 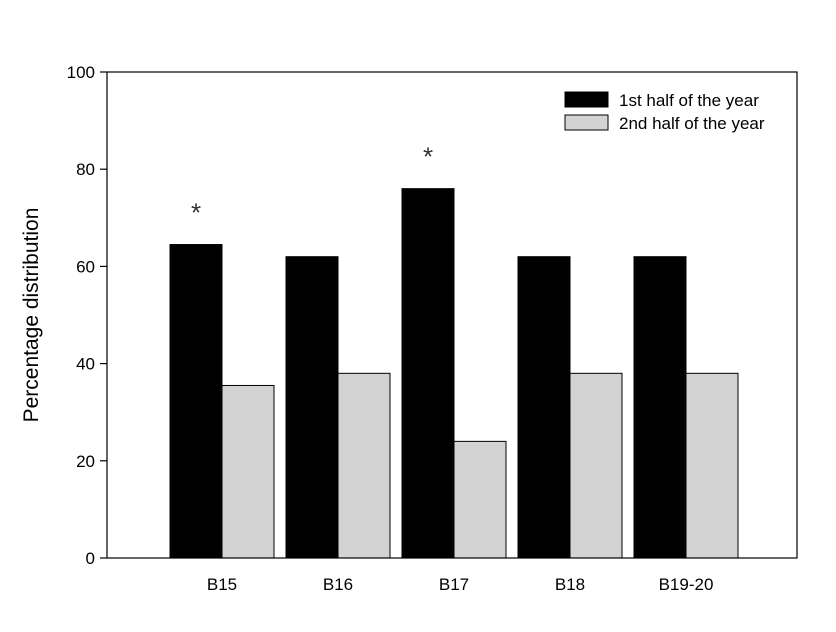 I want to click on y-tick-label: 40, so click(x=85, y=364).